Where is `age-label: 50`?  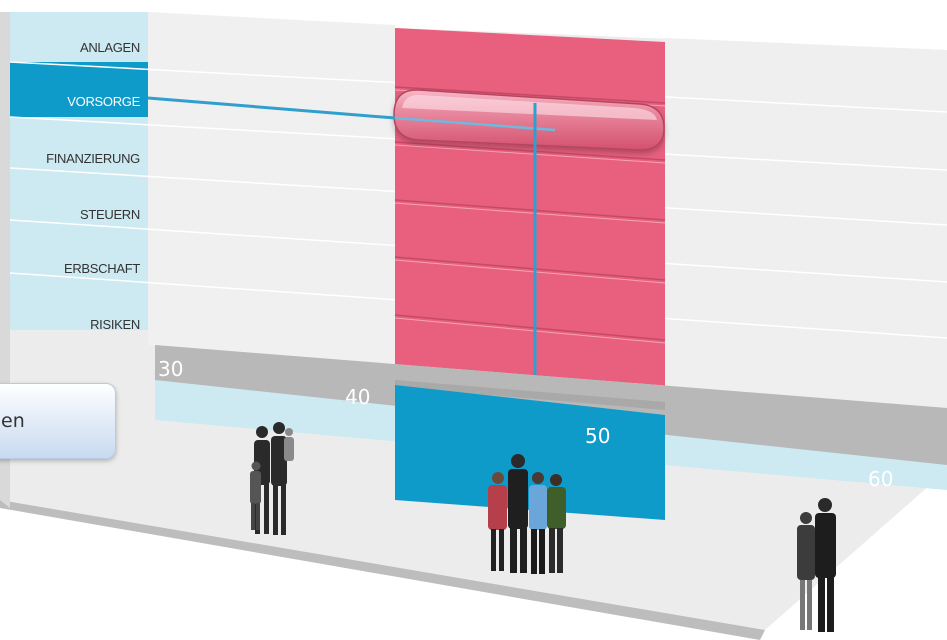 age-label: 50 is located at coordinates (597, 436).